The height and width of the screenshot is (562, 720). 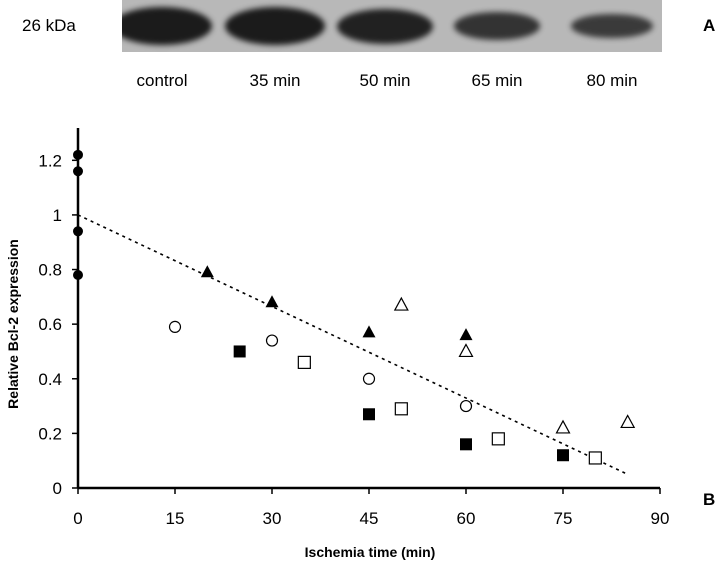 What do you see at coordinates (612, 80) in the screenshot?
I see `blot-lane-label: 80 min` at bounding box center [612, 80].